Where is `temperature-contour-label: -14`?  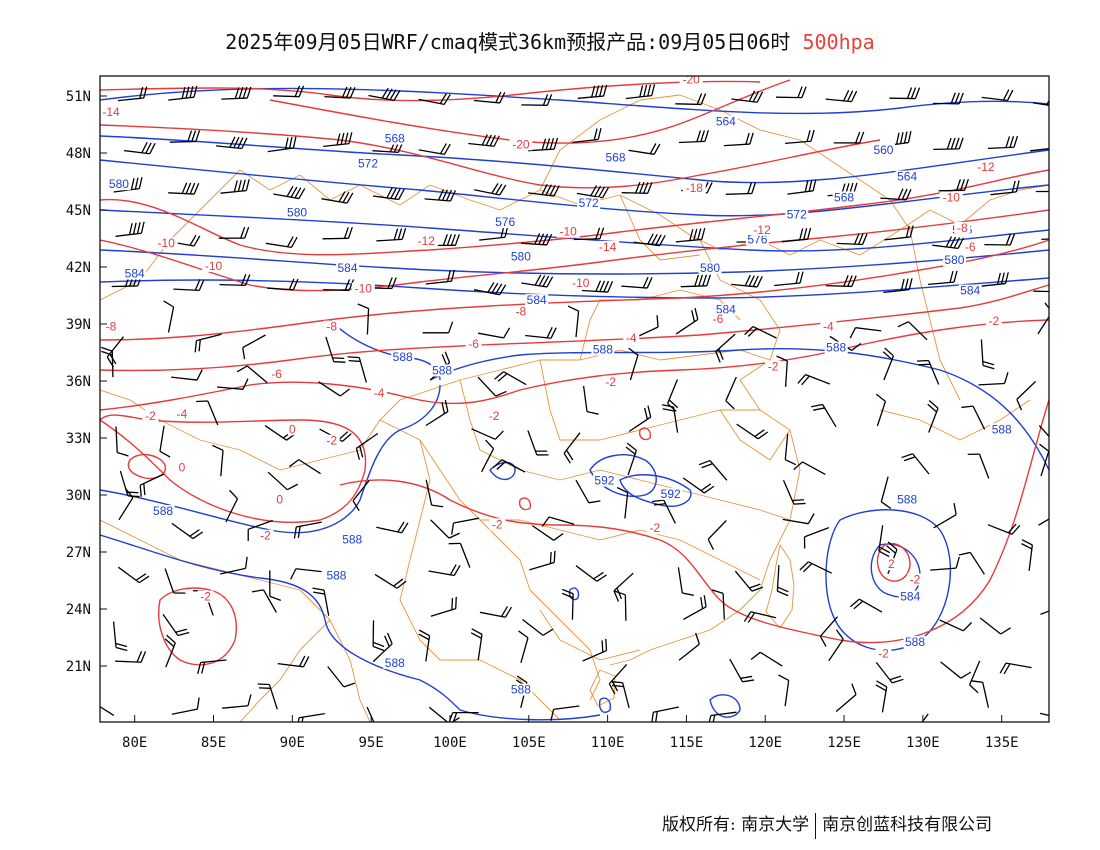 temperature-contour-label: -14 is located at coordinates (608, 247).